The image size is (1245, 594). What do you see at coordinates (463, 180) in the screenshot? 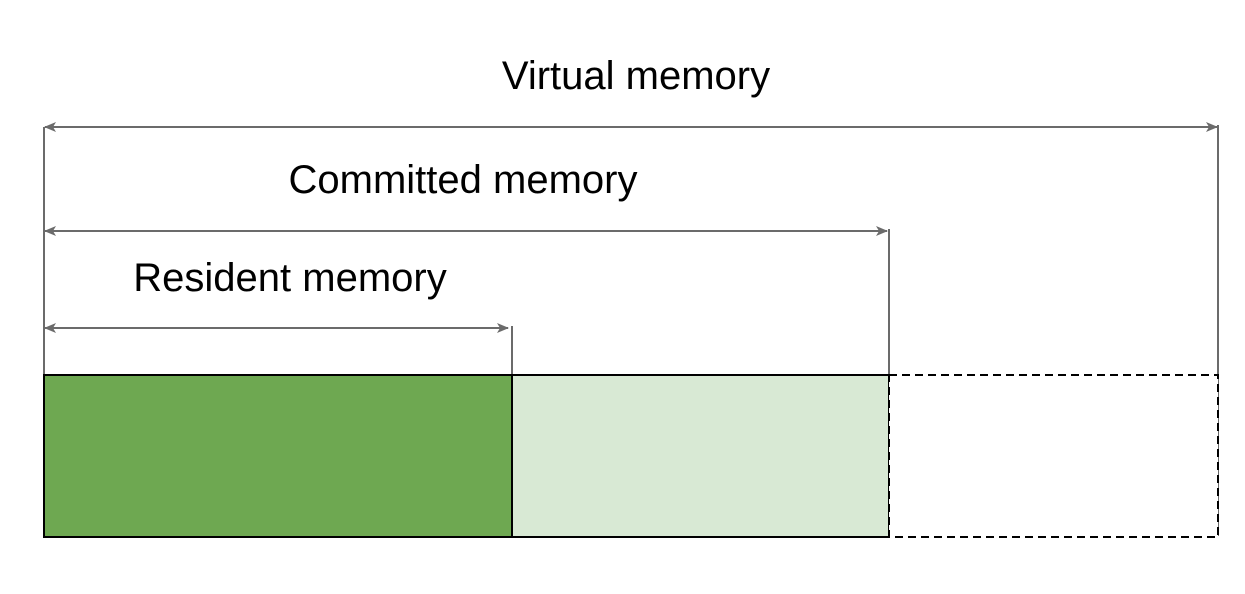
I see `committed-memory-label: Committed memory` at bounding box center [463, 180].